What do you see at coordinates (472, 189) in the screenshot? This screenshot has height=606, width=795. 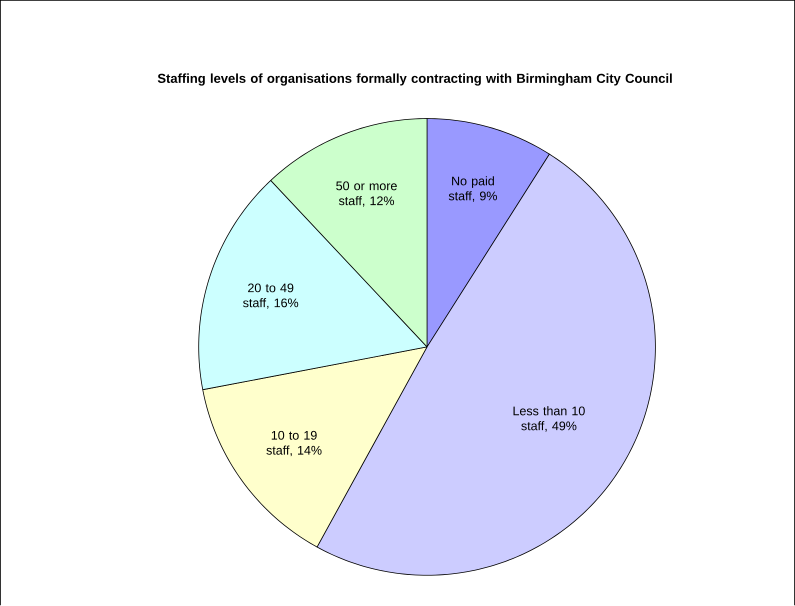 I see `data-label: No paid staff, 9%` at bounding box center [472, 189].